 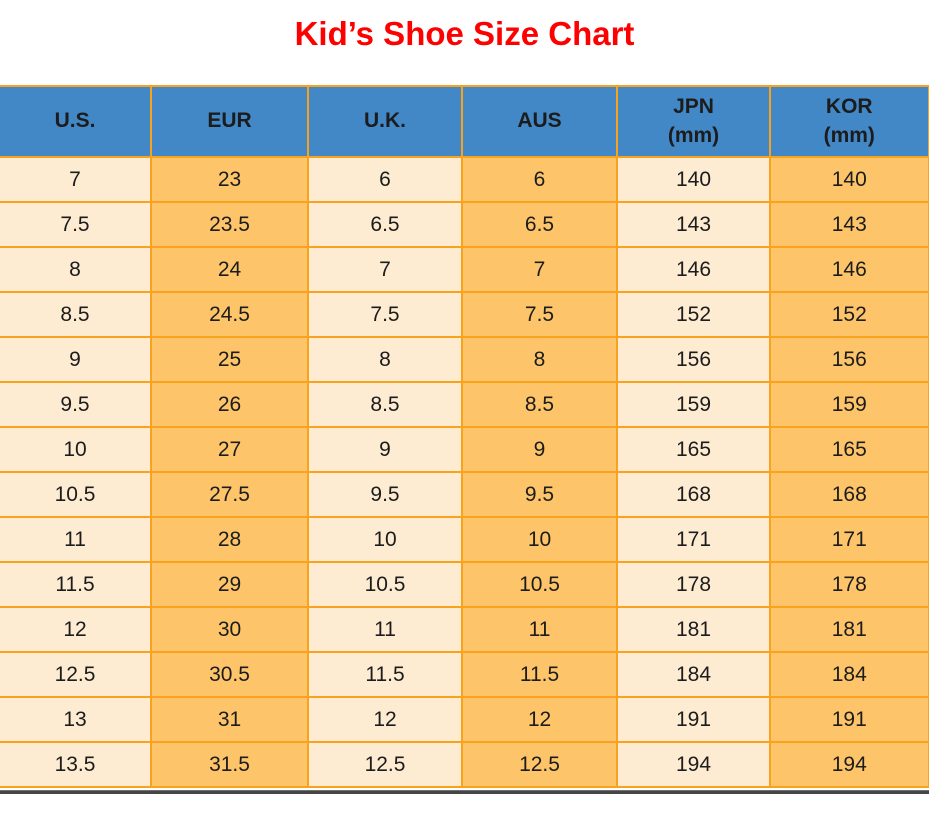 I want to click on col-header-label: JPN, so click(x=693, y=107).